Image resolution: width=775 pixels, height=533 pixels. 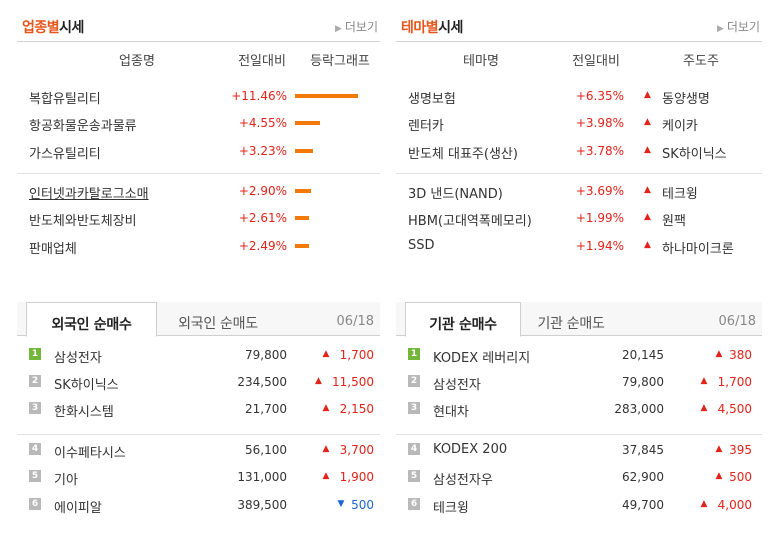 I want to click on sector-row: 항공화물운송과물류 +4.55%, so click(x=198, y=123).